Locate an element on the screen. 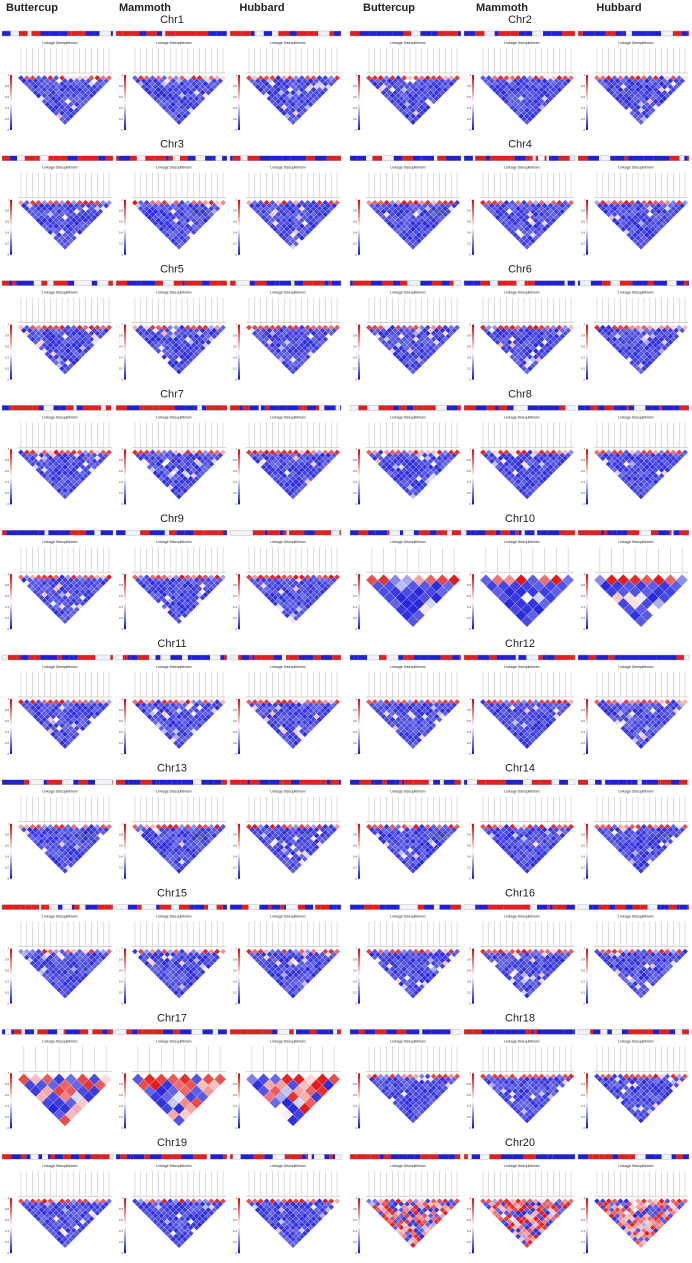 This screenshot has width=692, height=1263. scale-tick-label: 0 is located at coordinates (8, 130).